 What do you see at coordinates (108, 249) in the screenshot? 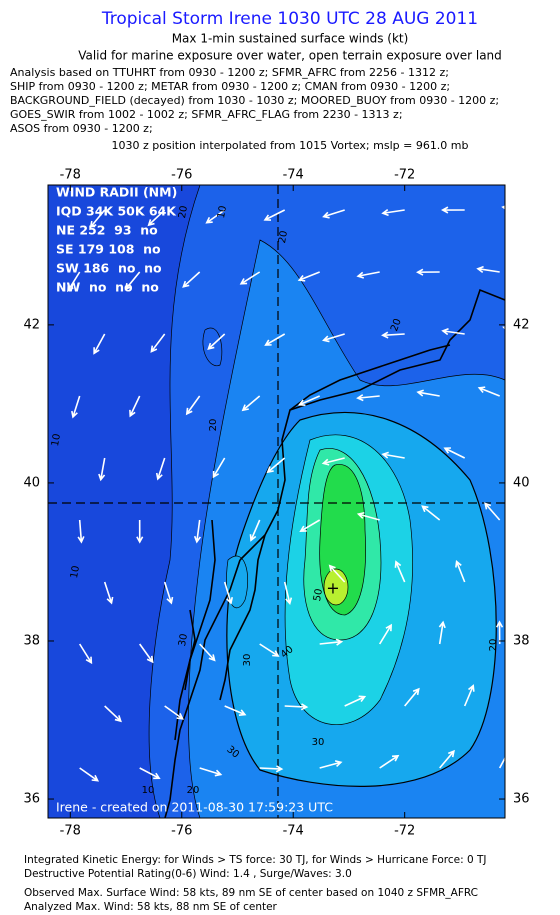
I see `radii-line: SE 179 108 no` at bounding box center [108, 249].